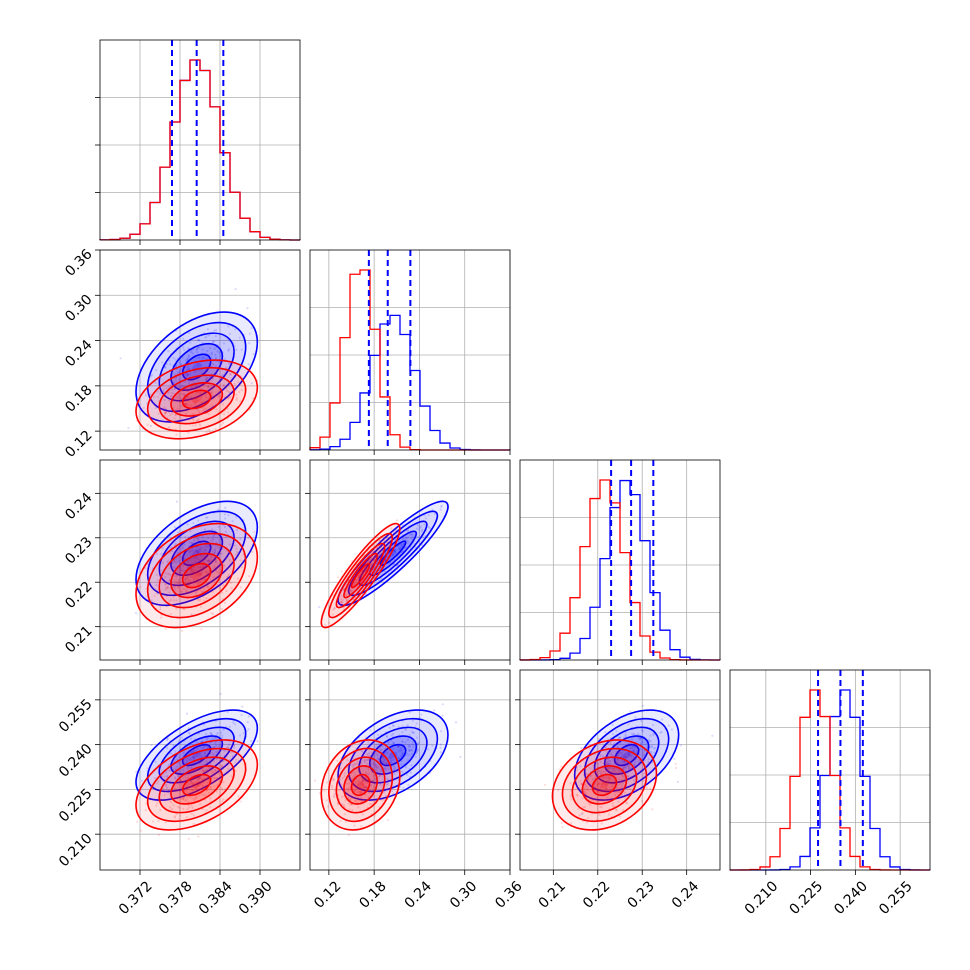  What do you see at coordinates (176, 898) in the screenshot?
I see `x-tick-label: 0.378` at bounding box center [176, 898].